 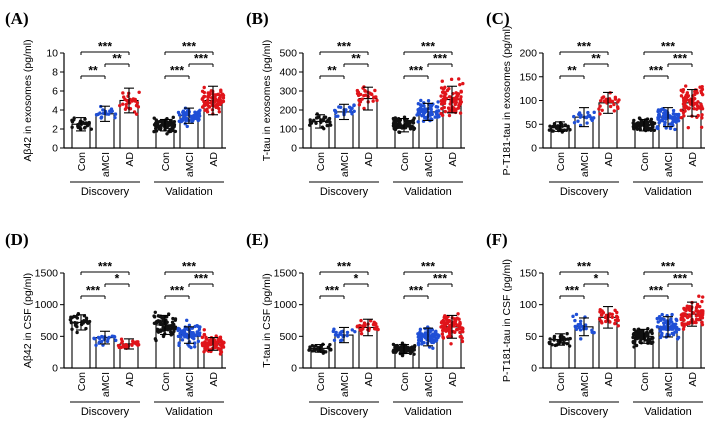 I want to click on x-category-label: aMCI, so click(x=345, y=164).